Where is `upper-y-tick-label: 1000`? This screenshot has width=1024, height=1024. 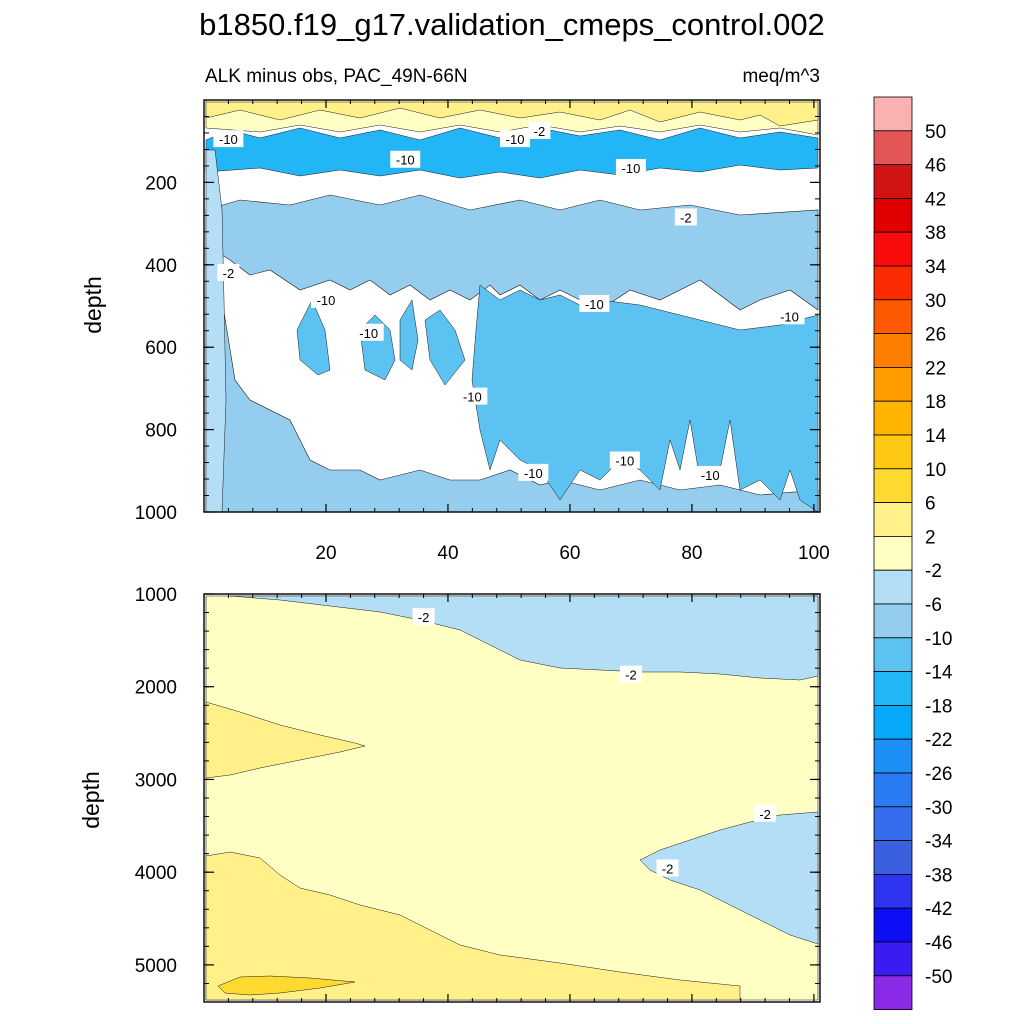
upper-y-tick-label: 1000 is located at coordinates (156, 513).